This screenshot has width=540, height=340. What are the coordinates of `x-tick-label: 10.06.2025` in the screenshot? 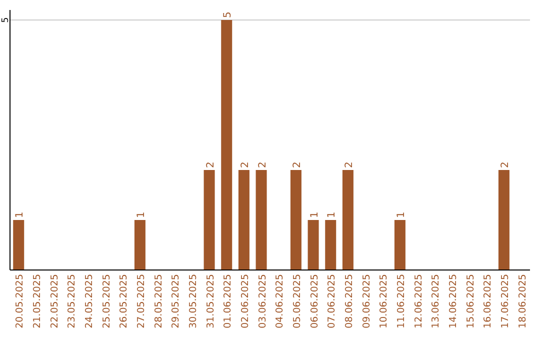 It's located at (384, 301).